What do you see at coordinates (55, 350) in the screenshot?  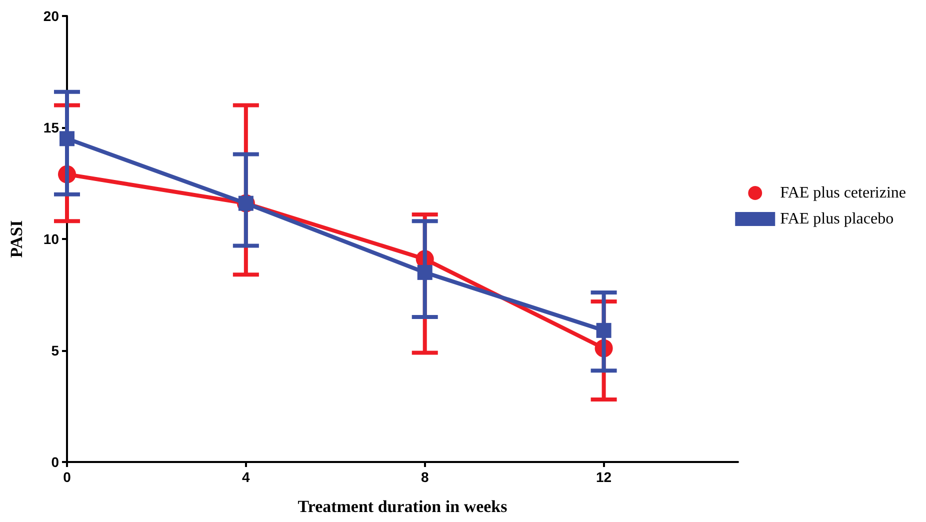 I see `y-tick-label: 5` at bounding box center [55, 350].